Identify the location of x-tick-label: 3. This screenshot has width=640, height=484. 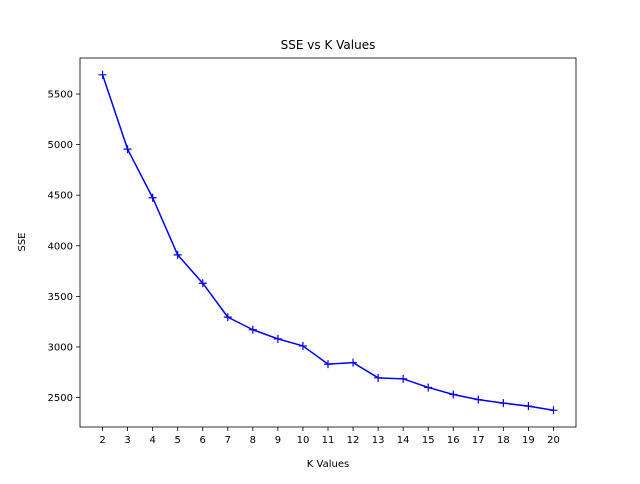
(127, 440).